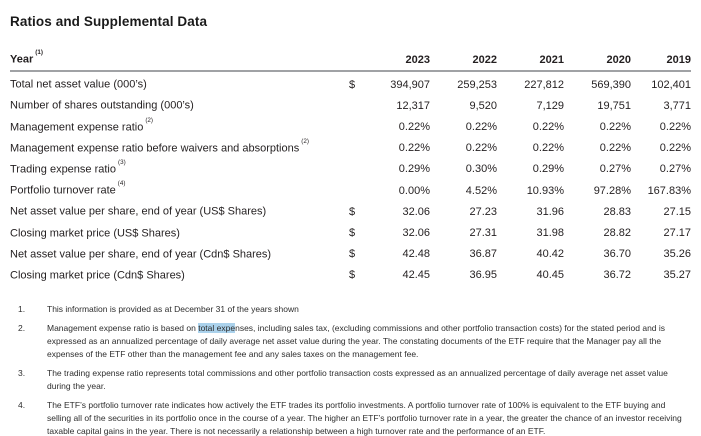 This screenshot has width=701, height=436. What do you see at coordinates (550, 232) in the screenshot?
I see `value-cell: 31.98` at bounding box center [550, 232].